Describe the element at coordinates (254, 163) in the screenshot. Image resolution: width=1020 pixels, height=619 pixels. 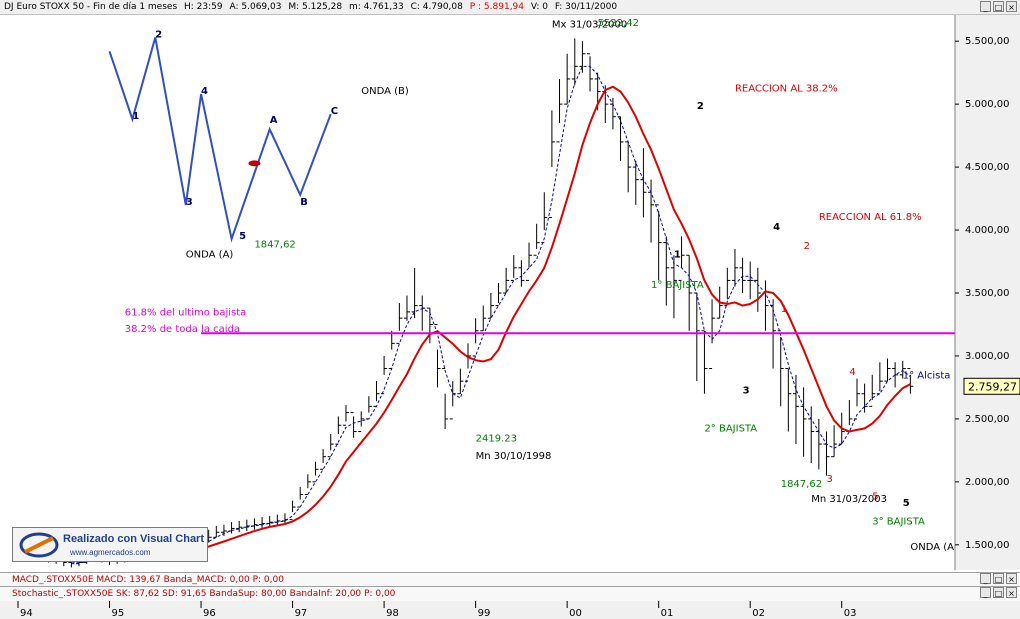
I see `wave-marker-dot` at that location.